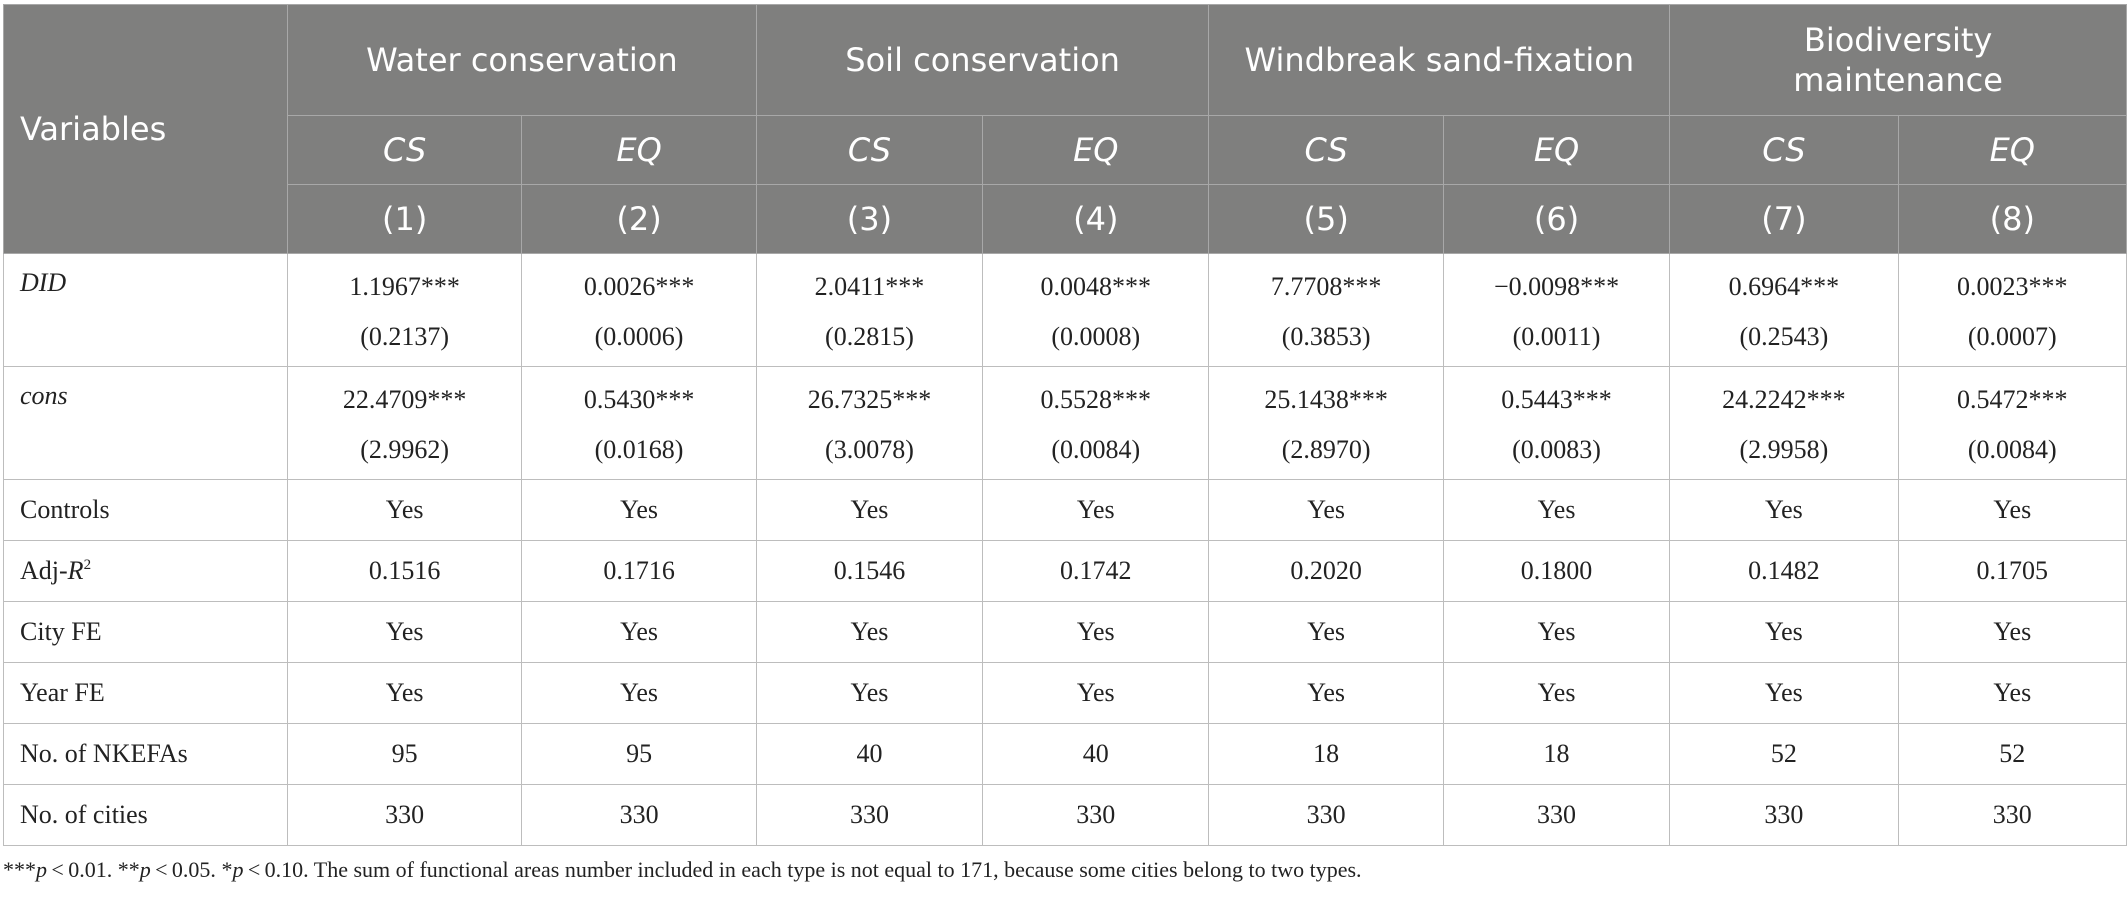 The height and width of the screenshot is (898, 2127). What do you see at coordinates (1096, 286) in the screenshot?
I see `coefficient: 0.0048***` at bounding box center [1096, 286].